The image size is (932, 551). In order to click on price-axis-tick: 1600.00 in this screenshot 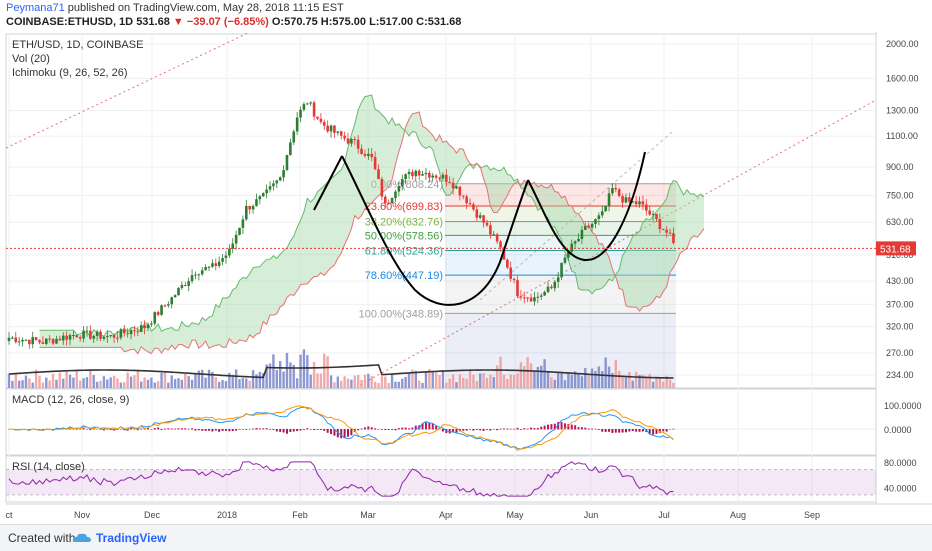, I will do `click(902, 78)`.